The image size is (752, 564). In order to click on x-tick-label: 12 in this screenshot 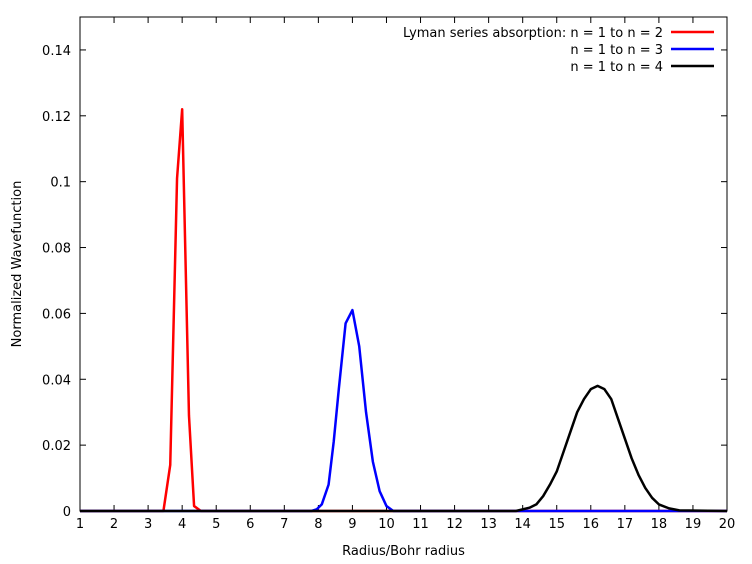, I will do `click(454, 524)`.